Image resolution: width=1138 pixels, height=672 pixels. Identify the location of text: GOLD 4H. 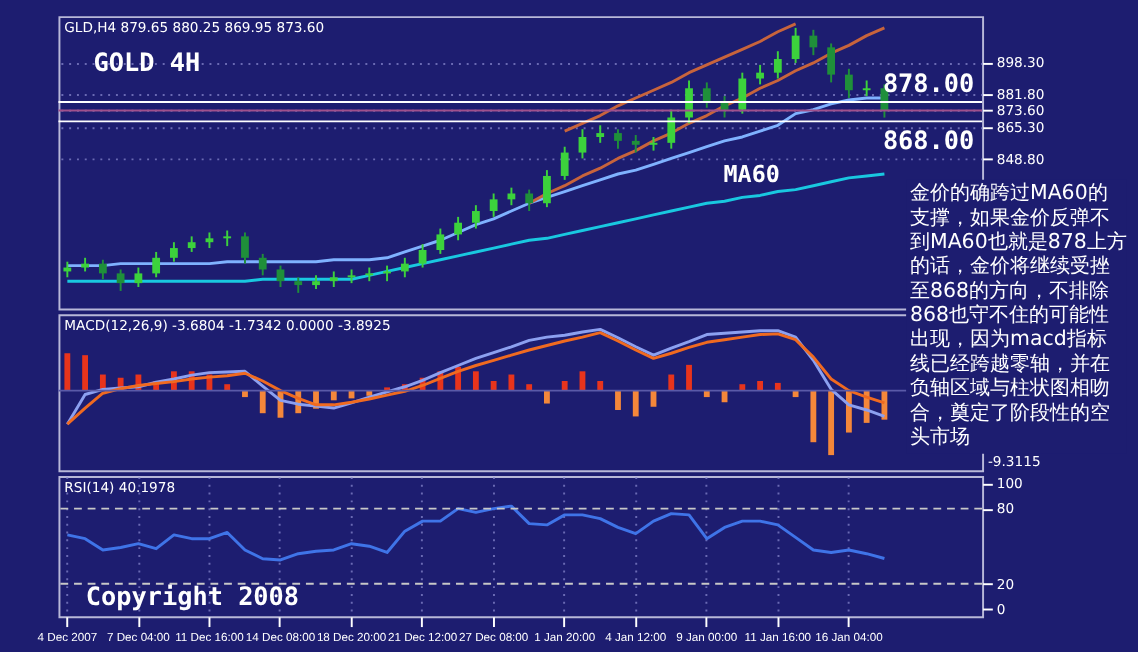
(147, 61).